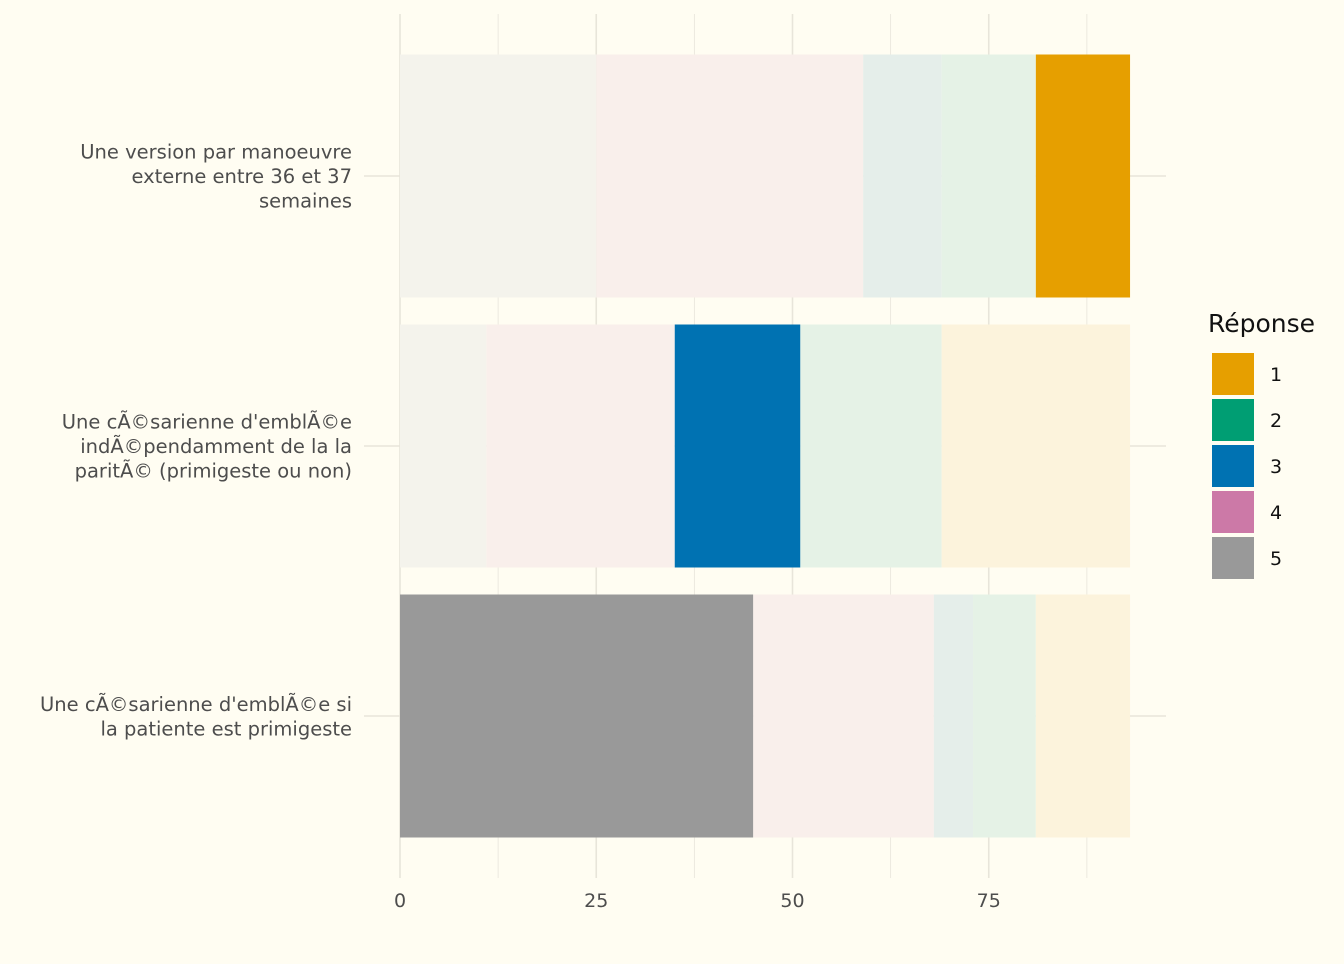  What do you see at coordinates (596, 901) in the screenshot?
I see `x-tick-label: 25` at bounding box center [596, 901].